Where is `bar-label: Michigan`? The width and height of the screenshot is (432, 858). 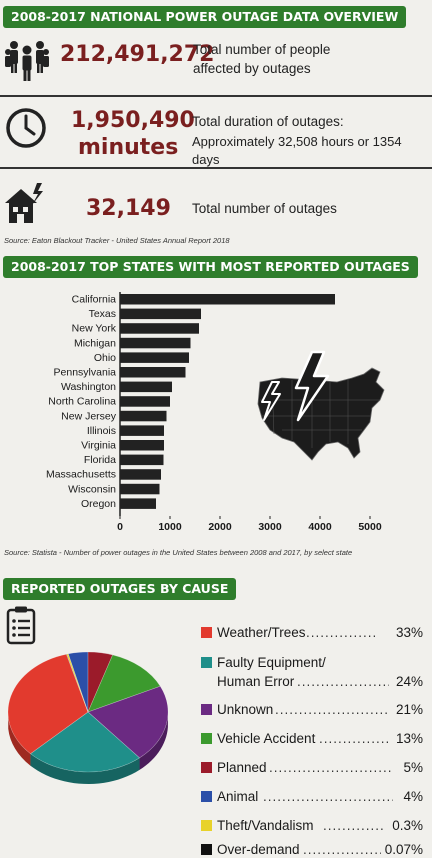 bar-label: Michigan is located at coordinates (95, 343).